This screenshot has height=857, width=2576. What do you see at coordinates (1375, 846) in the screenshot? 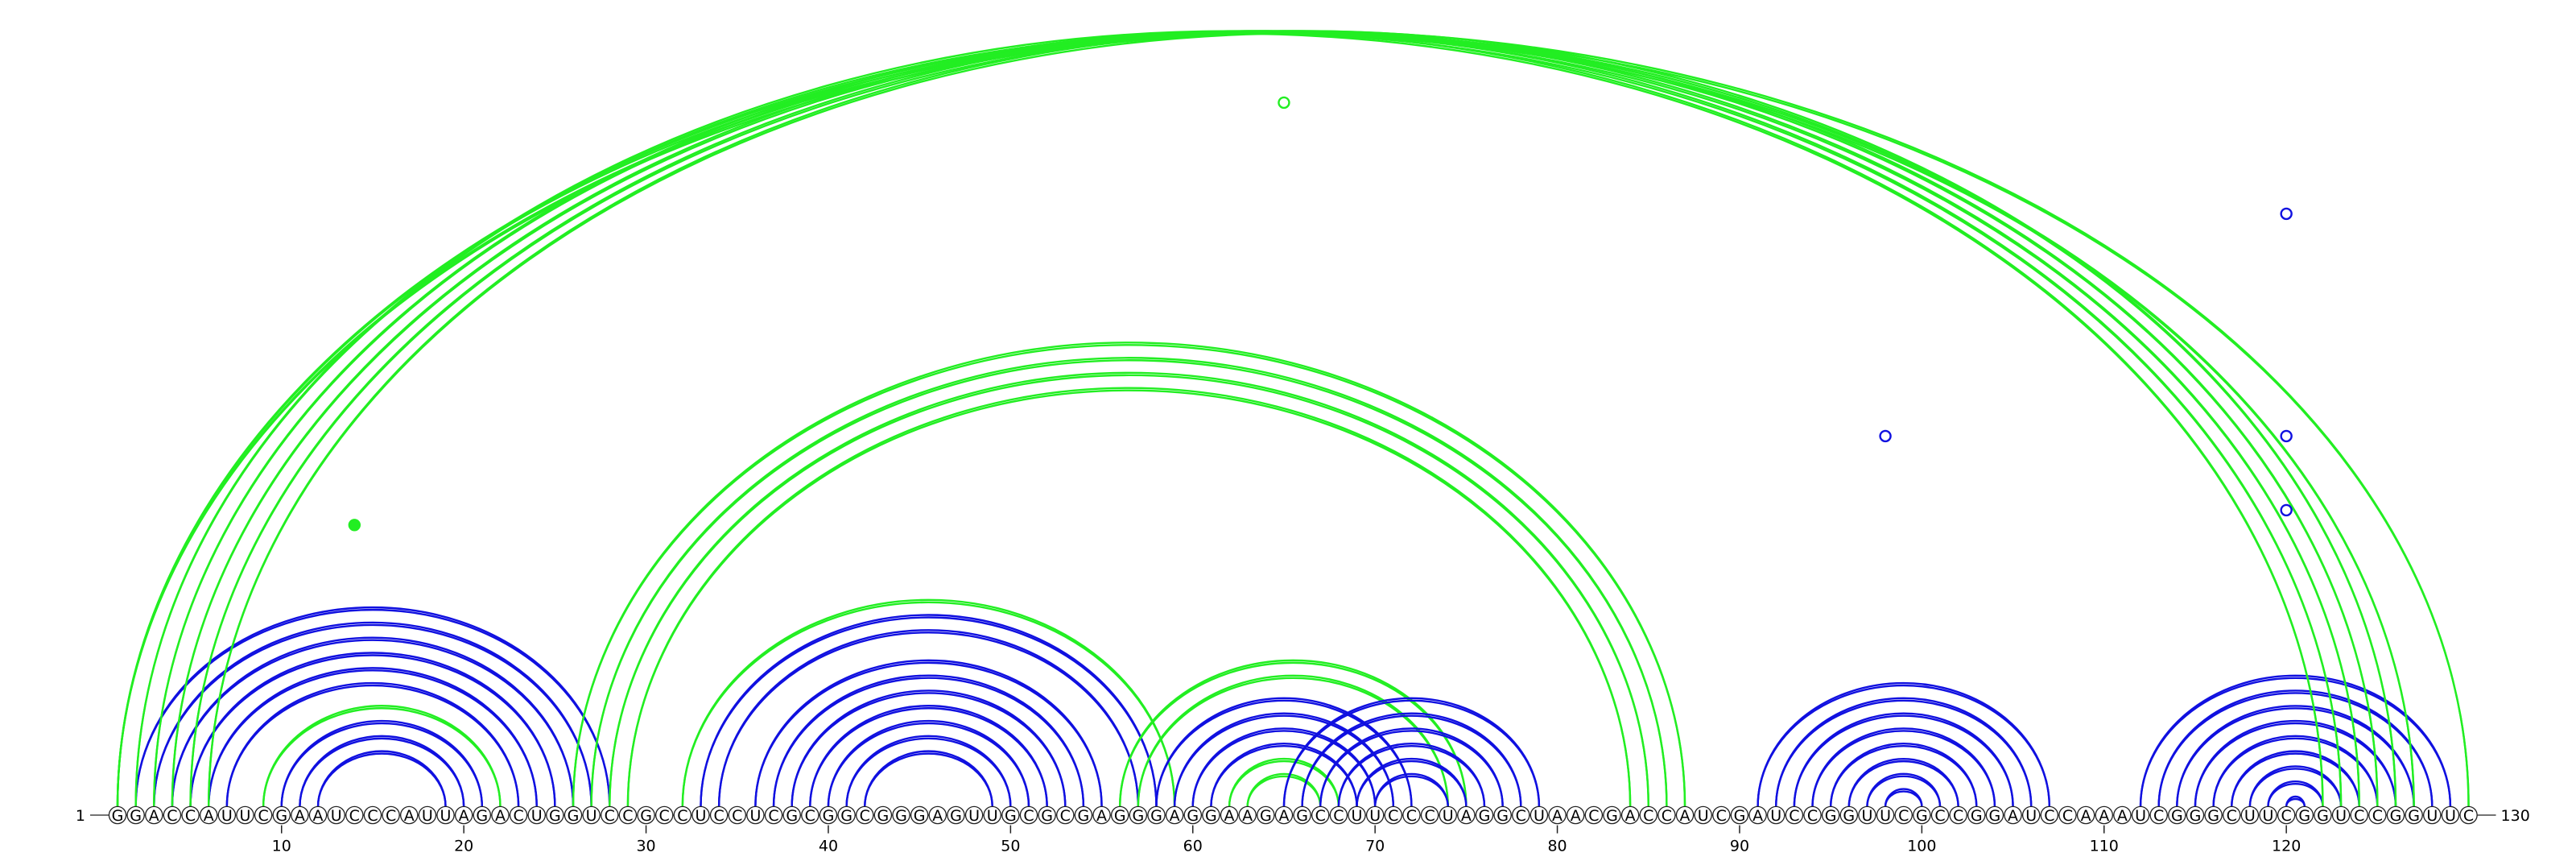
I see `tick-label: 70` at bounding box center [1375, 846].